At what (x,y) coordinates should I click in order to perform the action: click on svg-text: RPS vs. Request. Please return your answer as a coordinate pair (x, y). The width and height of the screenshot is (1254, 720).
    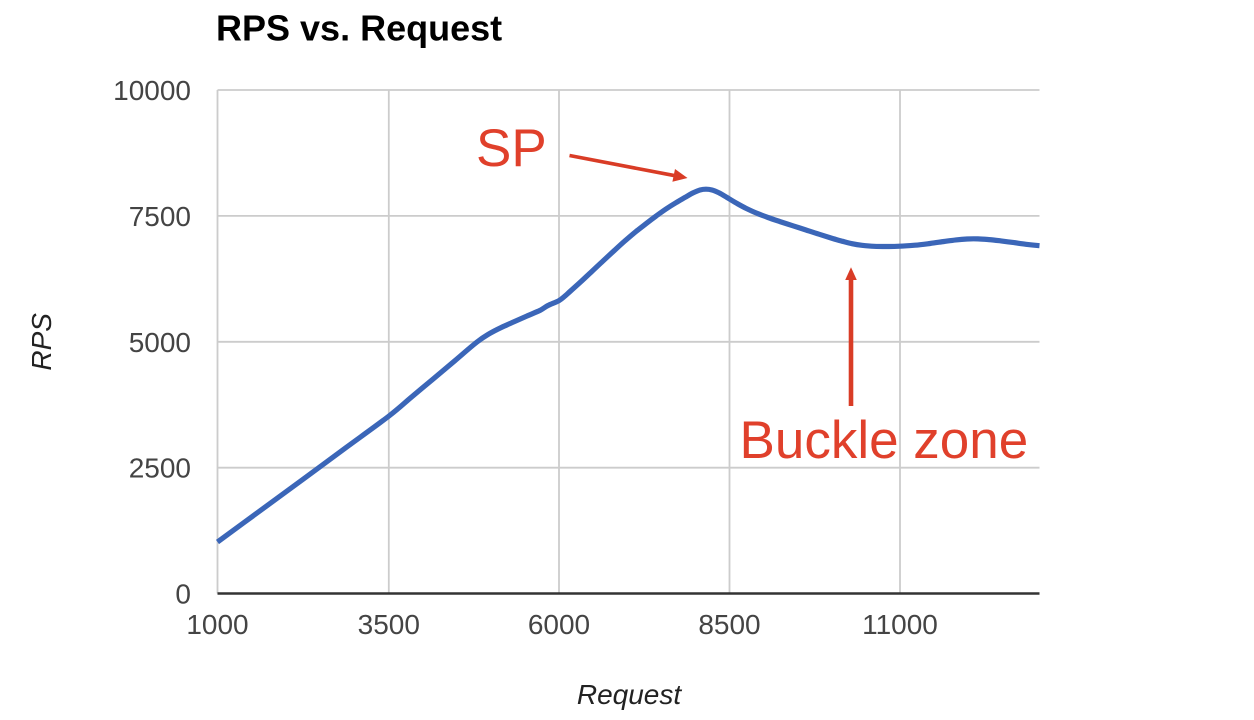
    Looking at the image, I should click on (359, 28).